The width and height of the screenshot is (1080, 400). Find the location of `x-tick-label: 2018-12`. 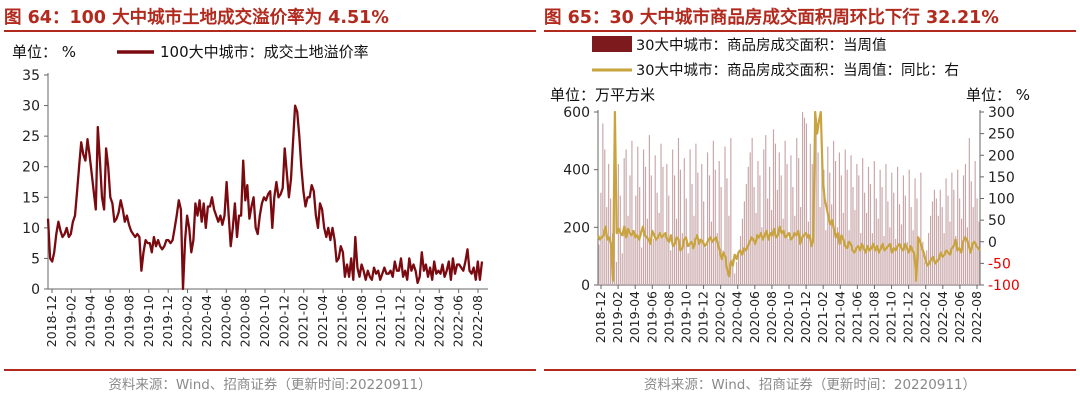

x-tick-label: 2018-12 is located at coordinates (51, 321).